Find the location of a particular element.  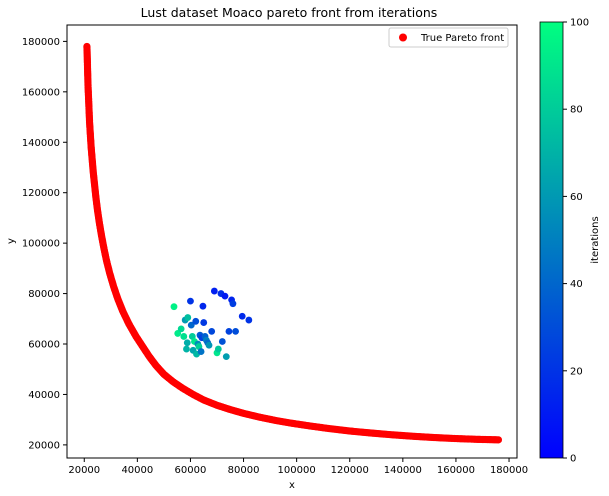

x-axis-label: x is located at coordinates (292, 485).